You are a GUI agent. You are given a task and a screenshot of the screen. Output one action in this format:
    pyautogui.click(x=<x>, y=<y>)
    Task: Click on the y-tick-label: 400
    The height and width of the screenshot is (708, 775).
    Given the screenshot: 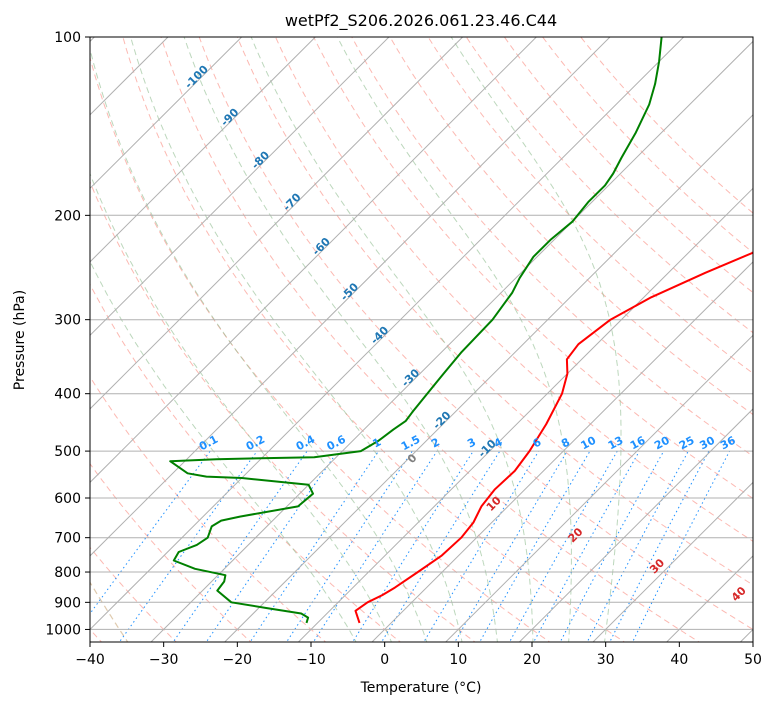 What is the action you would take?
    pyautogui.click(x=67, y=395)
    